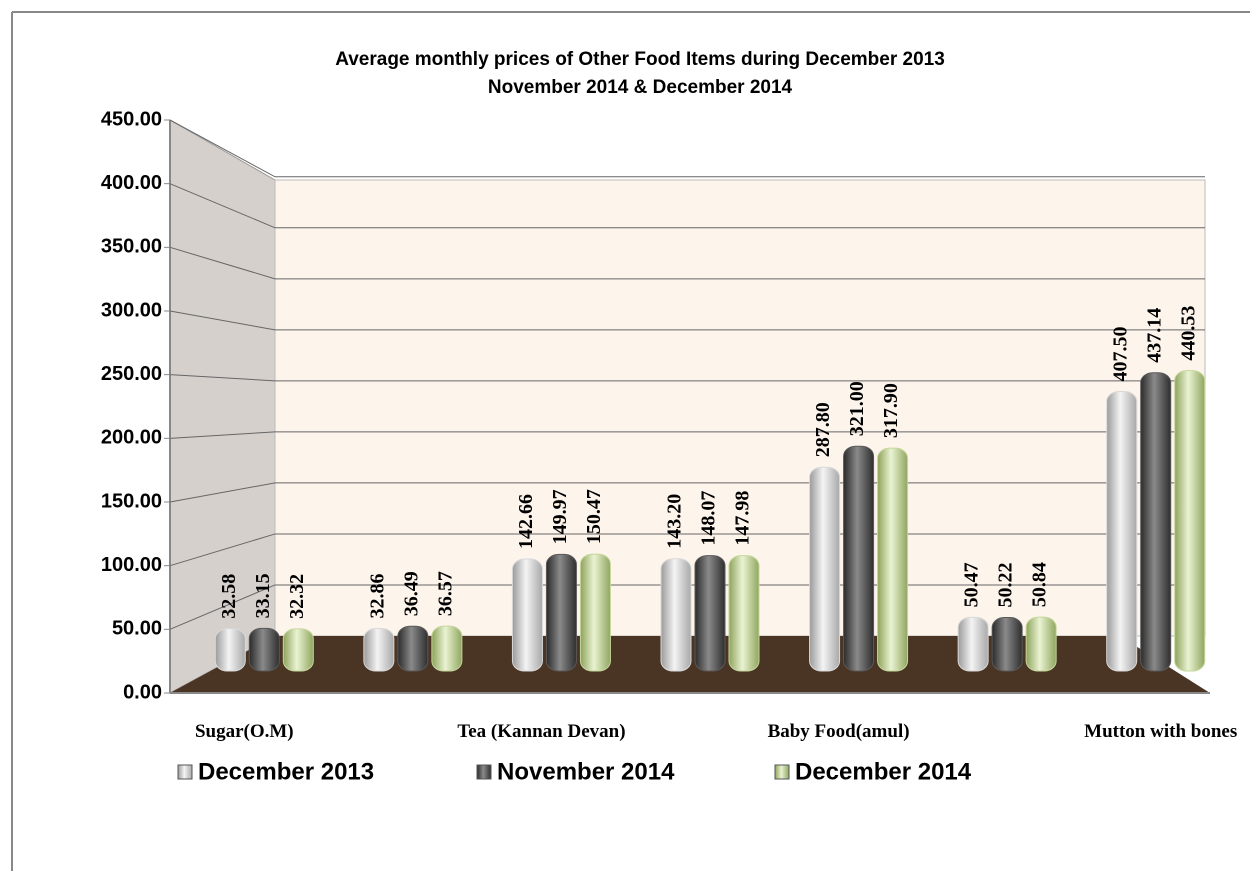 Image resolution: width=1250 pixels, height=871 pixels. Describe the element at coordinates (560, 516) in the screenshot. I see `data-label: 149.97` at that location.